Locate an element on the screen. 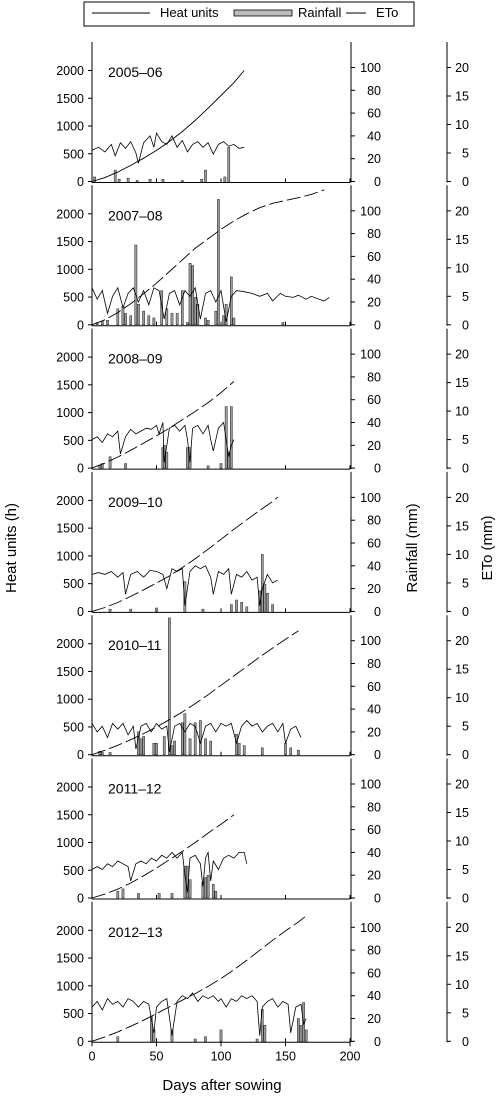  season-label: 2011–12 is located at coordinates (135, 789).